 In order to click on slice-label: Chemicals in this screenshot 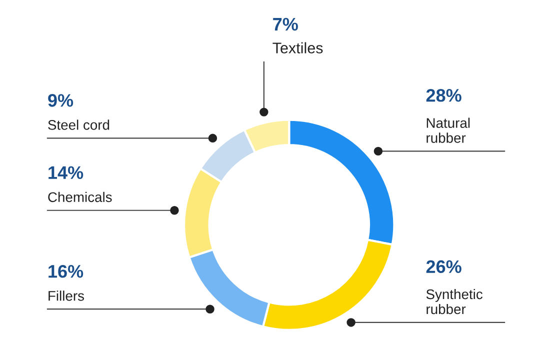, I will do `click(80, 197)`.